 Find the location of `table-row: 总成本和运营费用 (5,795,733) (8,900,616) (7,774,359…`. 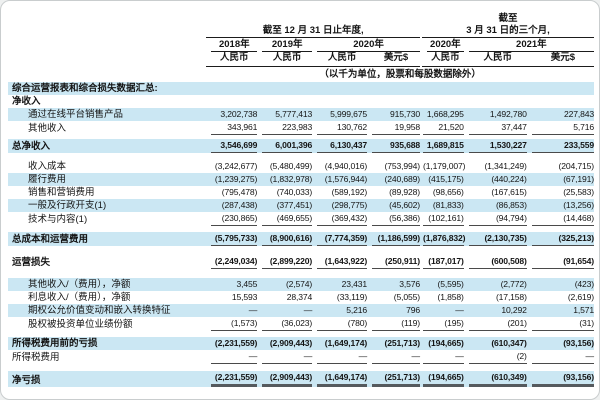

table-row: 总成本和运营费用 (5,795,733) (8,900,616) (7,774,359… is located at coordinates (301, 239).